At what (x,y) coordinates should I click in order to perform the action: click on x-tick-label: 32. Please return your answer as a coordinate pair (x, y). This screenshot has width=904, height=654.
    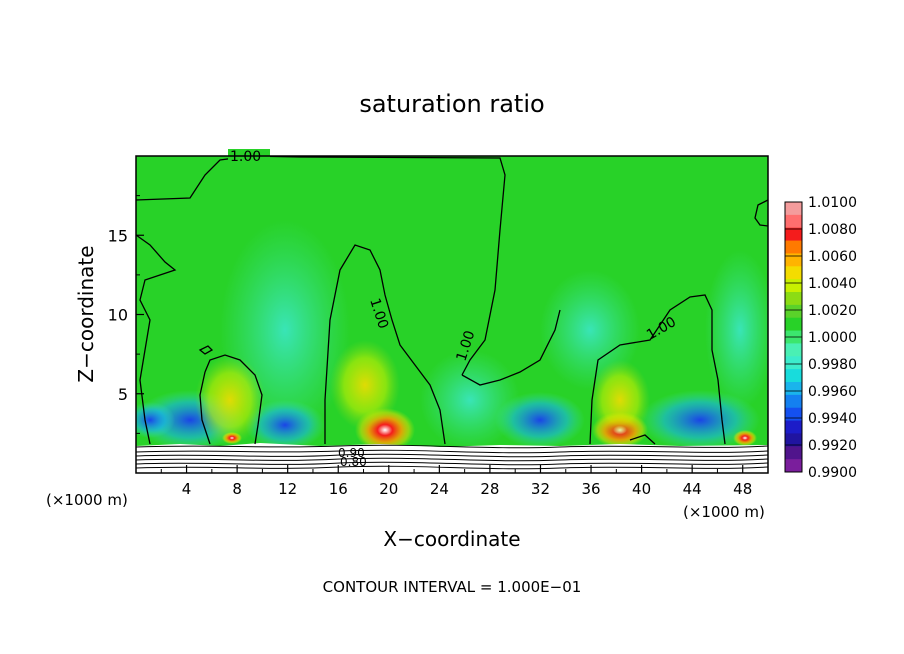
    Looking at the image, I should click on (540, 489).